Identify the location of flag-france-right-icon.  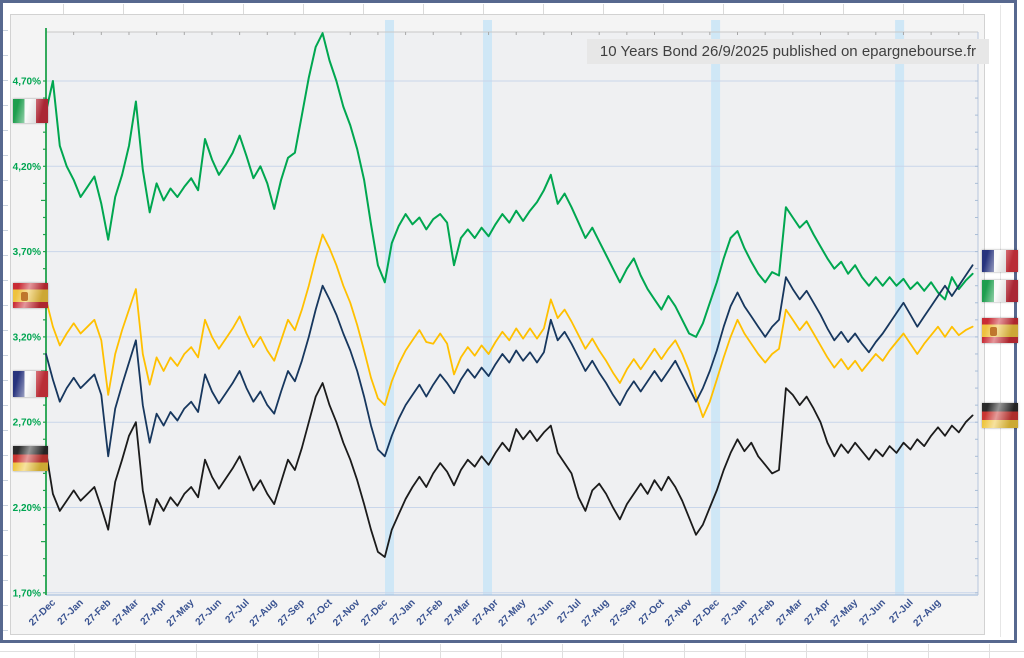
(1000, 261).